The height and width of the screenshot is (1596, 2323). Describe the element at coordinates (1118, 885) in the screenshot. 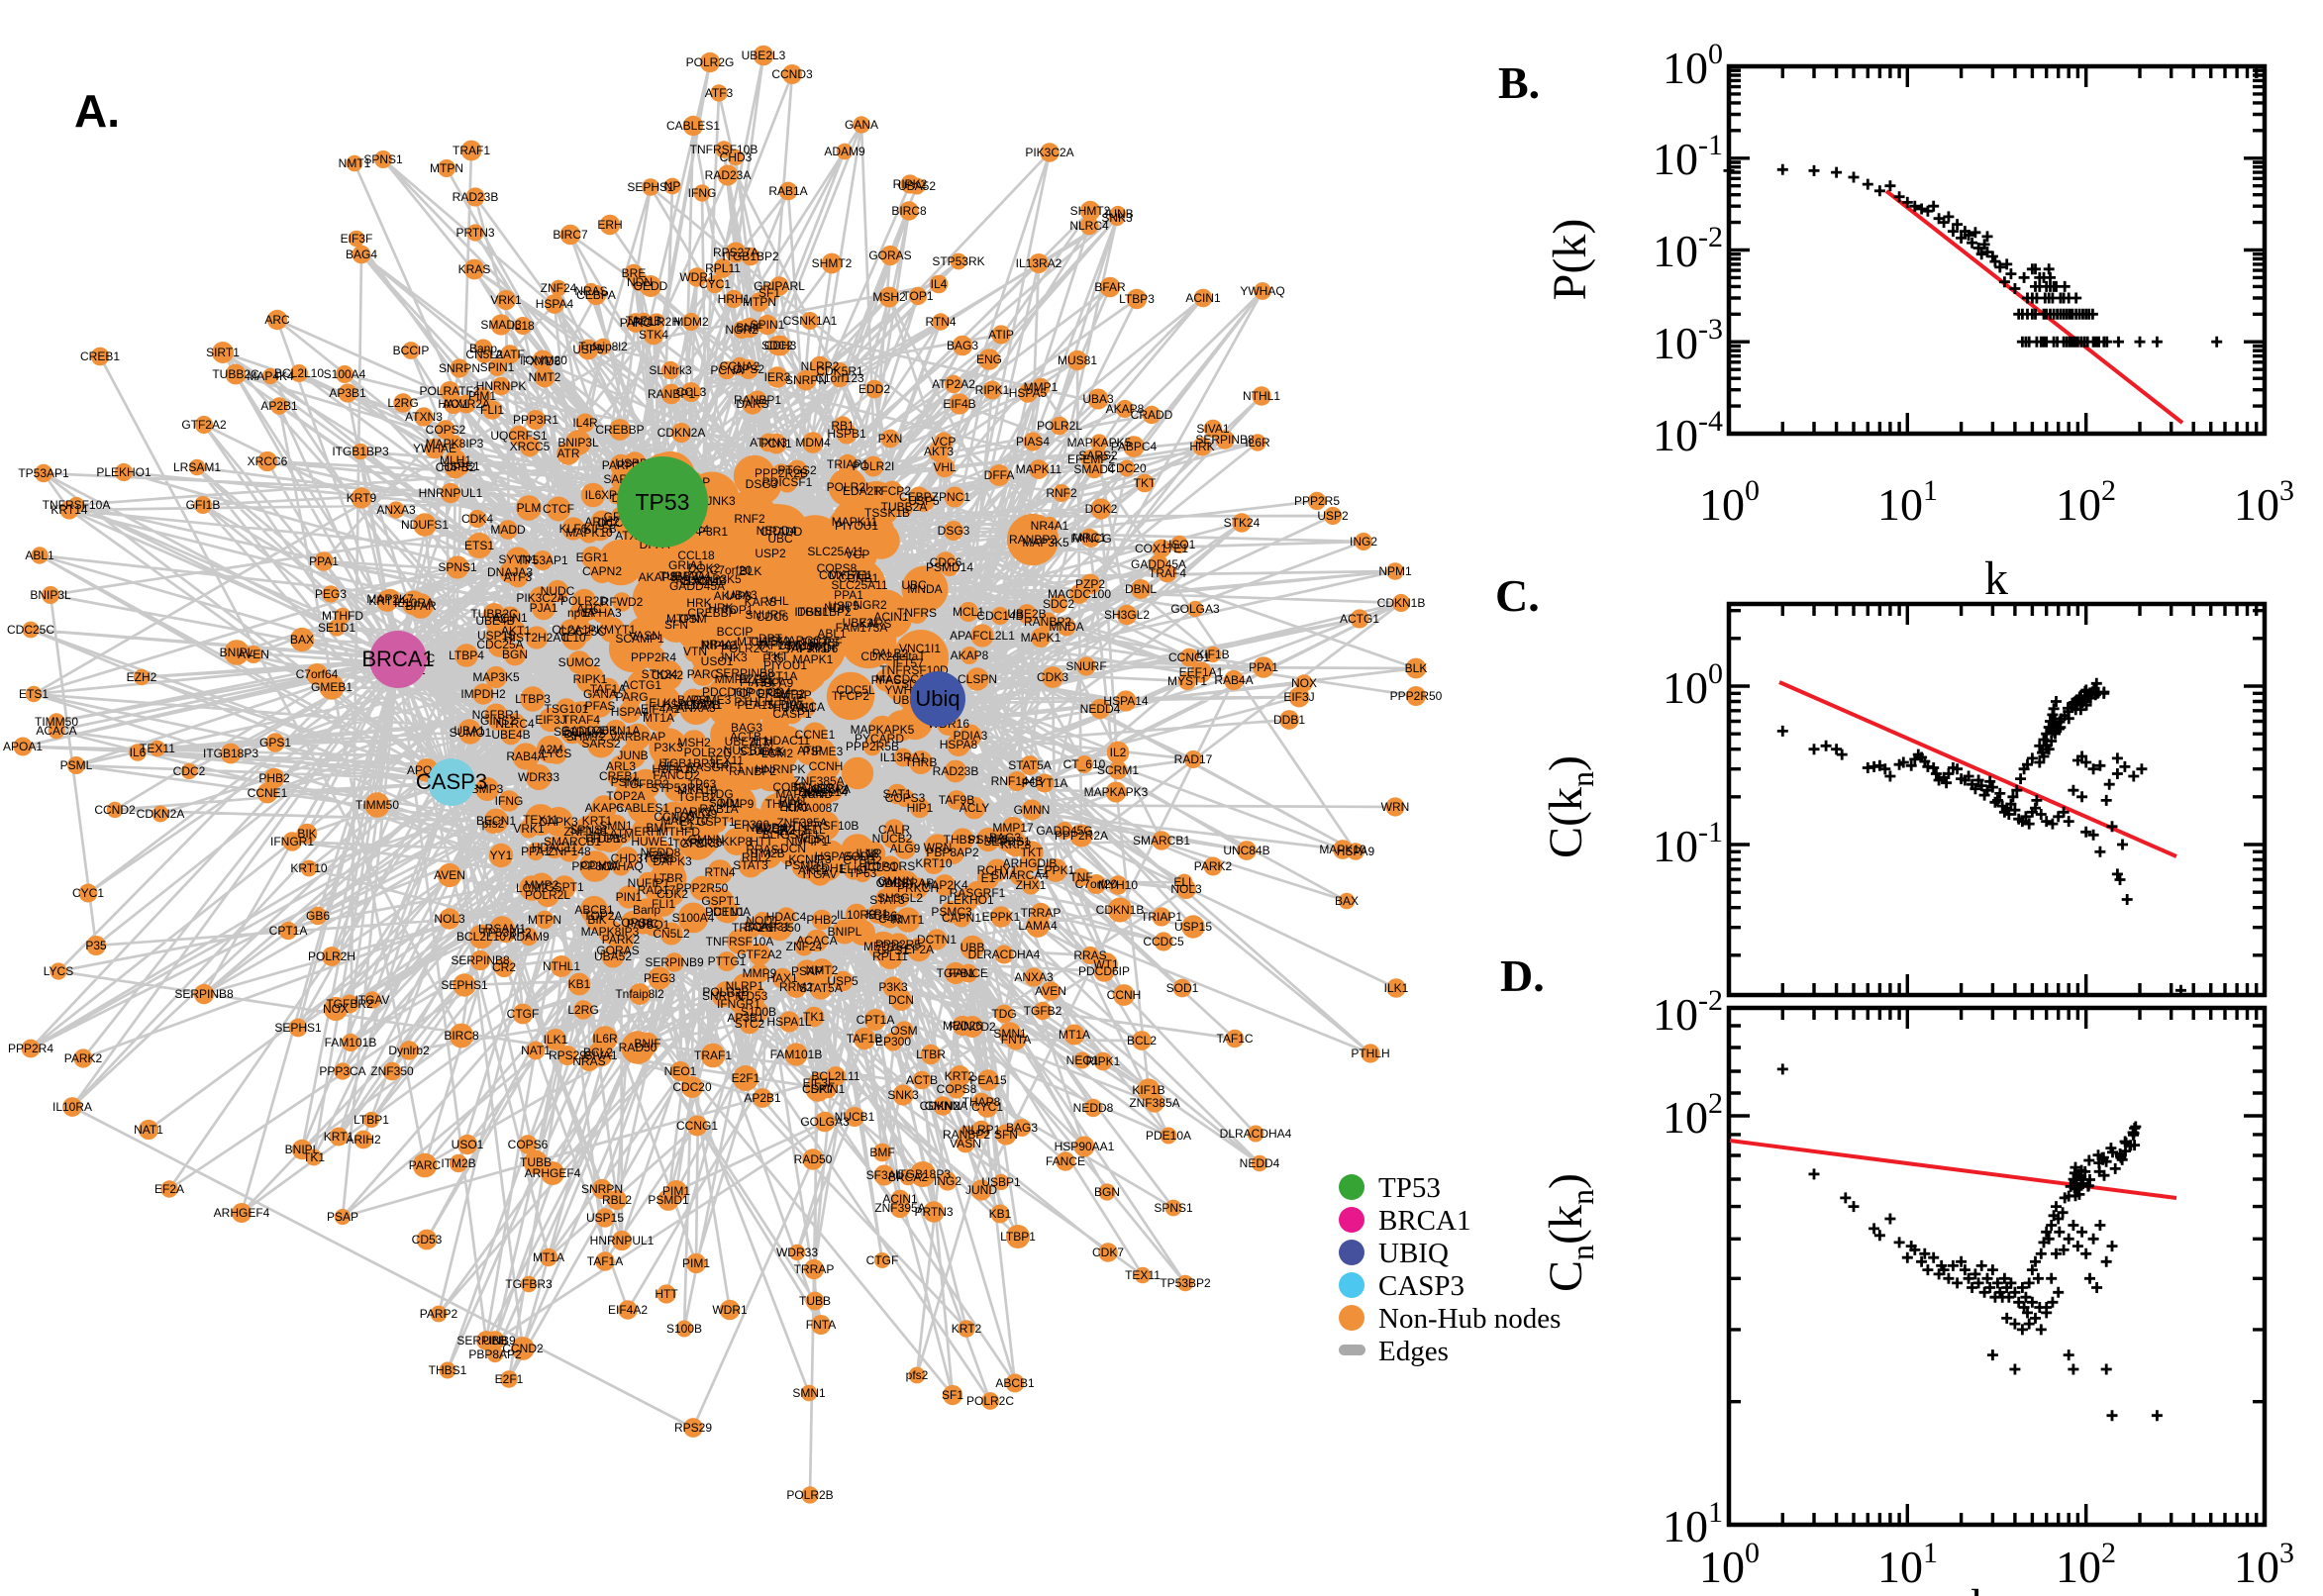

I see `svg-text: MYH10` at that location.